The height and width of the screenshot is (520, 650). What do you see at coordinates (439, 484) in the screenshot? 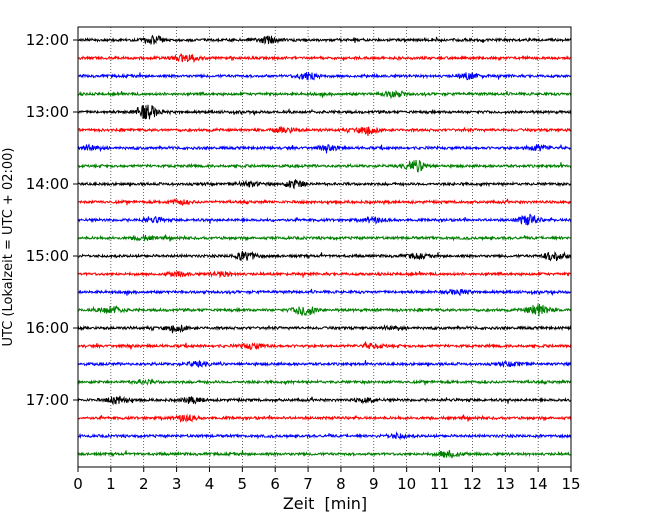
I see `x-tick-label: 11` at bounding box center [439, 484].